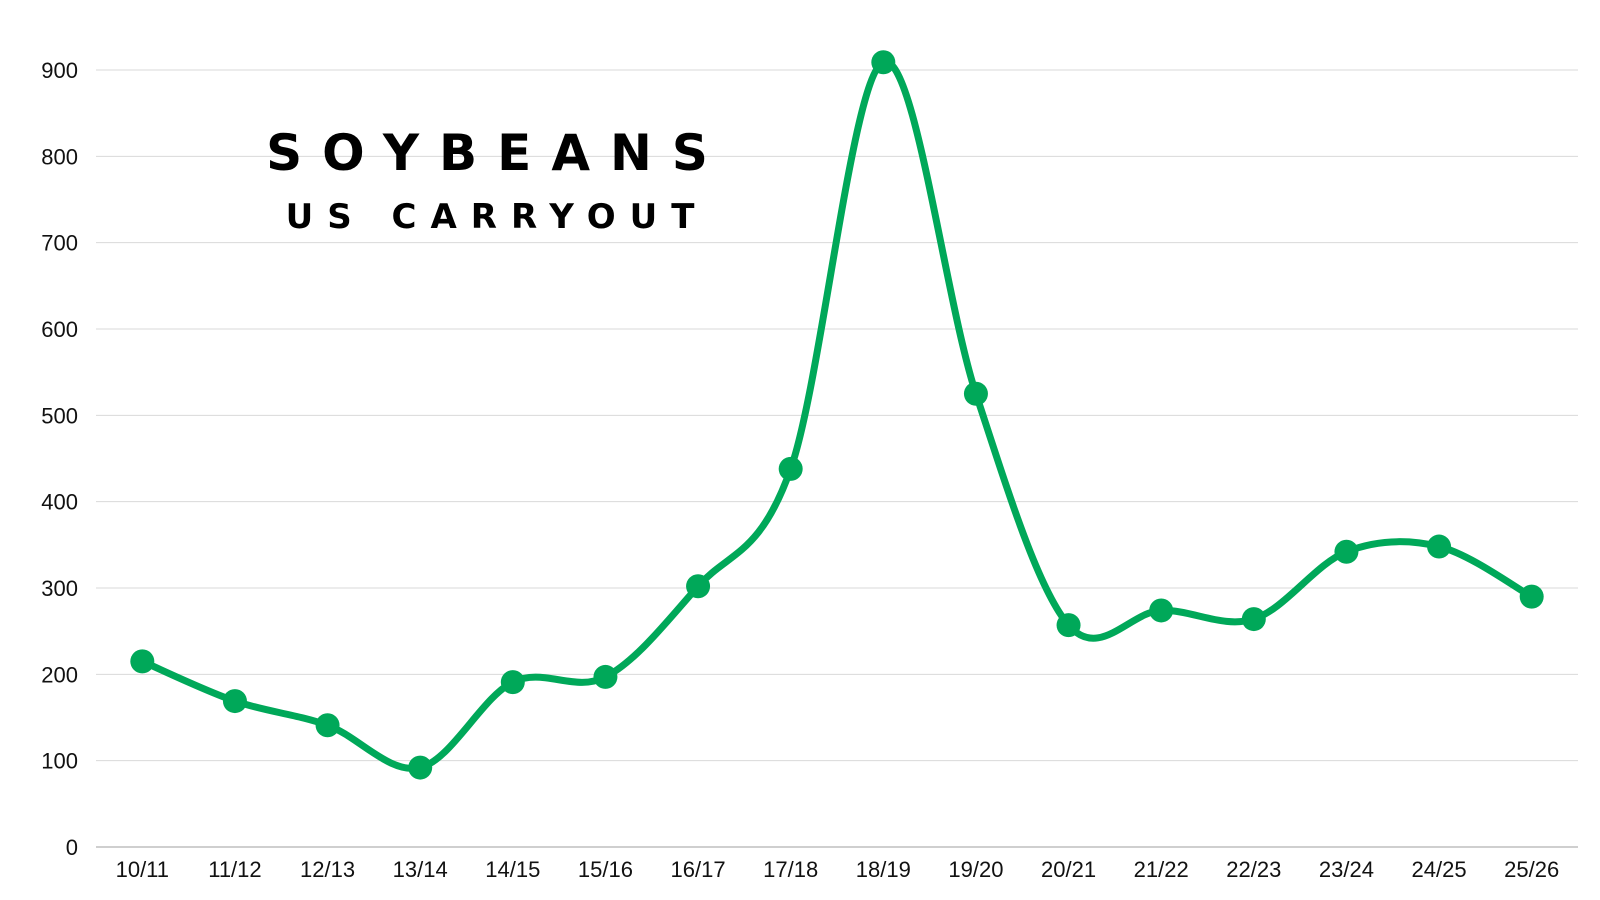 This screenshot has height=900, width=1600. Describe the element at coordinates (59, 761) in the screenshot. I see `y-tick-label: 100` at that location.